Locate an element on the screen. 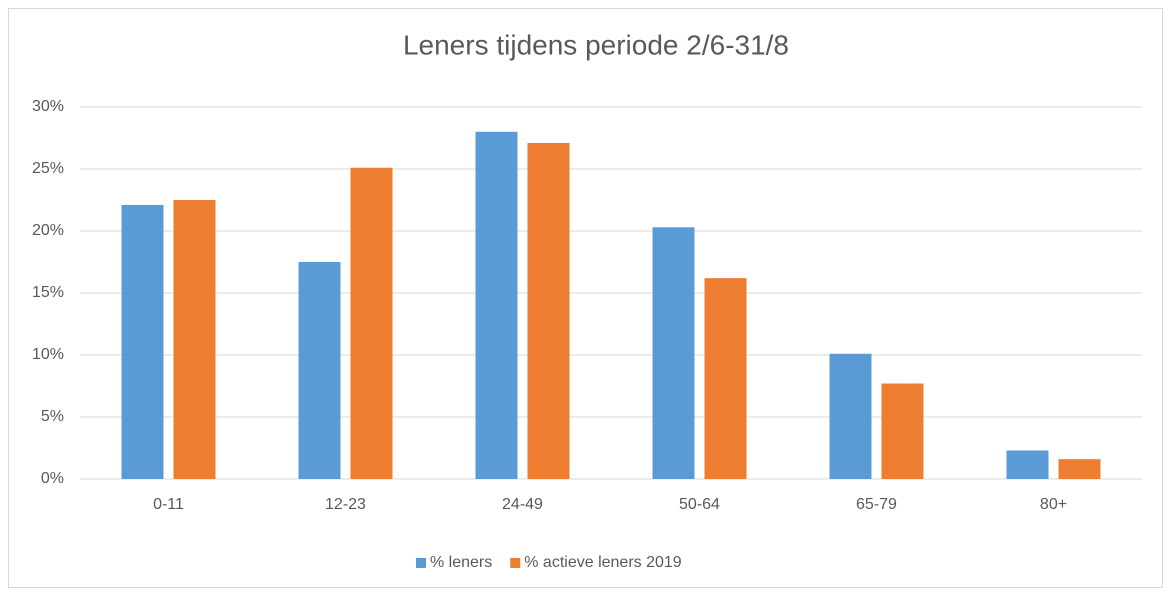  x-tick-label: 12-23 is located at coordinates (345, 504).